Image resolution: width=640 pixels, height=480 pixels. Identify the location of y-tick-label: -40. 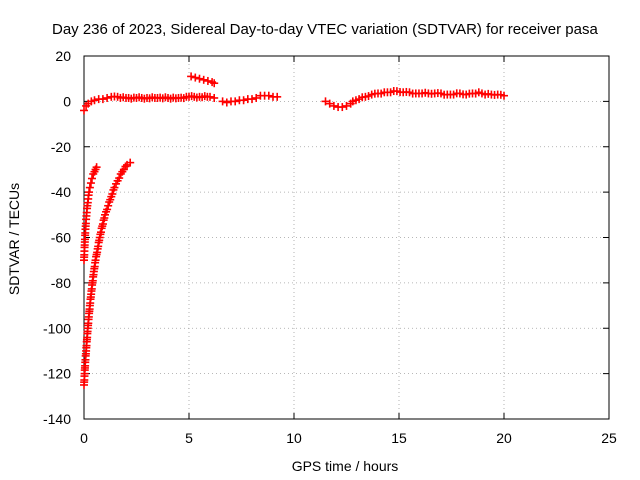
(61, 192).